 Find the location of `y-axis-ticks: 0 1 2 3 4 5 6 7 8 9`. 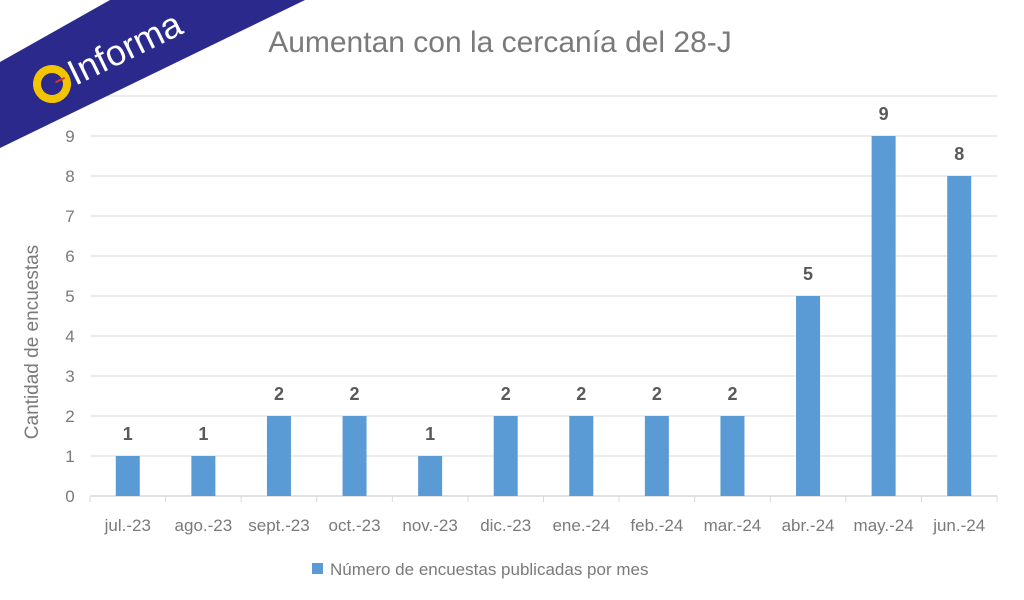

y-axis-ticks: 0 1 2 3 4 5 6 7 8 9 is located at coordinates (69, 316).